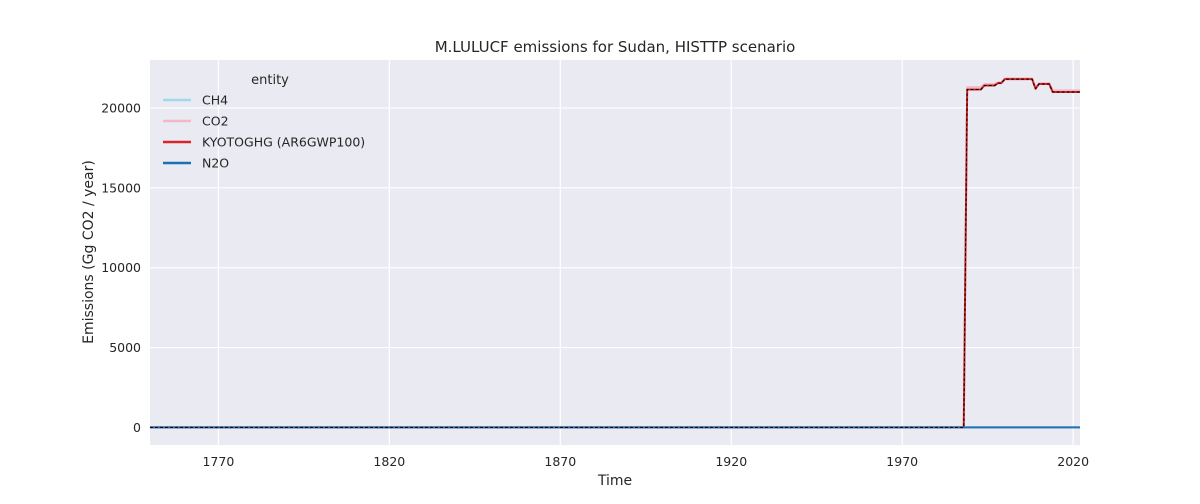 The width and height of the screenshot is (1200, 504). Describe the element at coordinates (215, 121) in the screenshot. I see `legend-label: CO2` at that location.